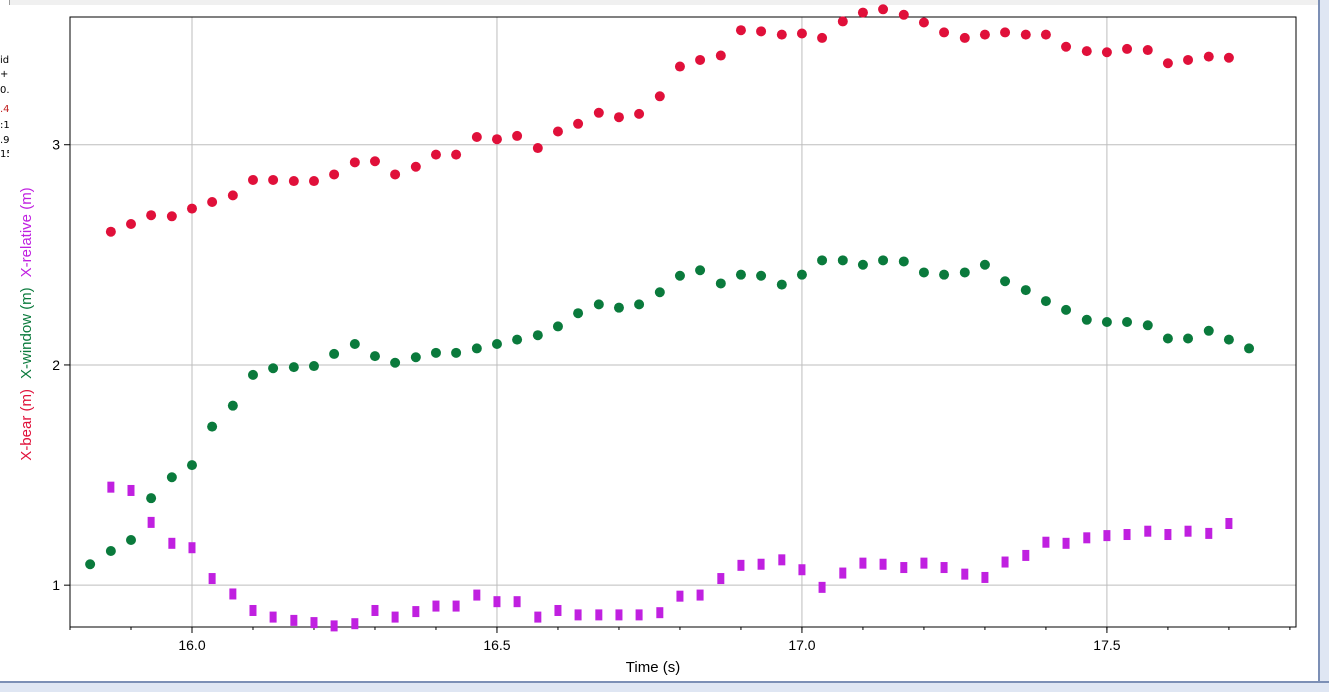  What do you see at coordinates (26, 333) in the screenshot?
I see `y-axis-title-window: X-window (m)` at bounding box center [26, 333].